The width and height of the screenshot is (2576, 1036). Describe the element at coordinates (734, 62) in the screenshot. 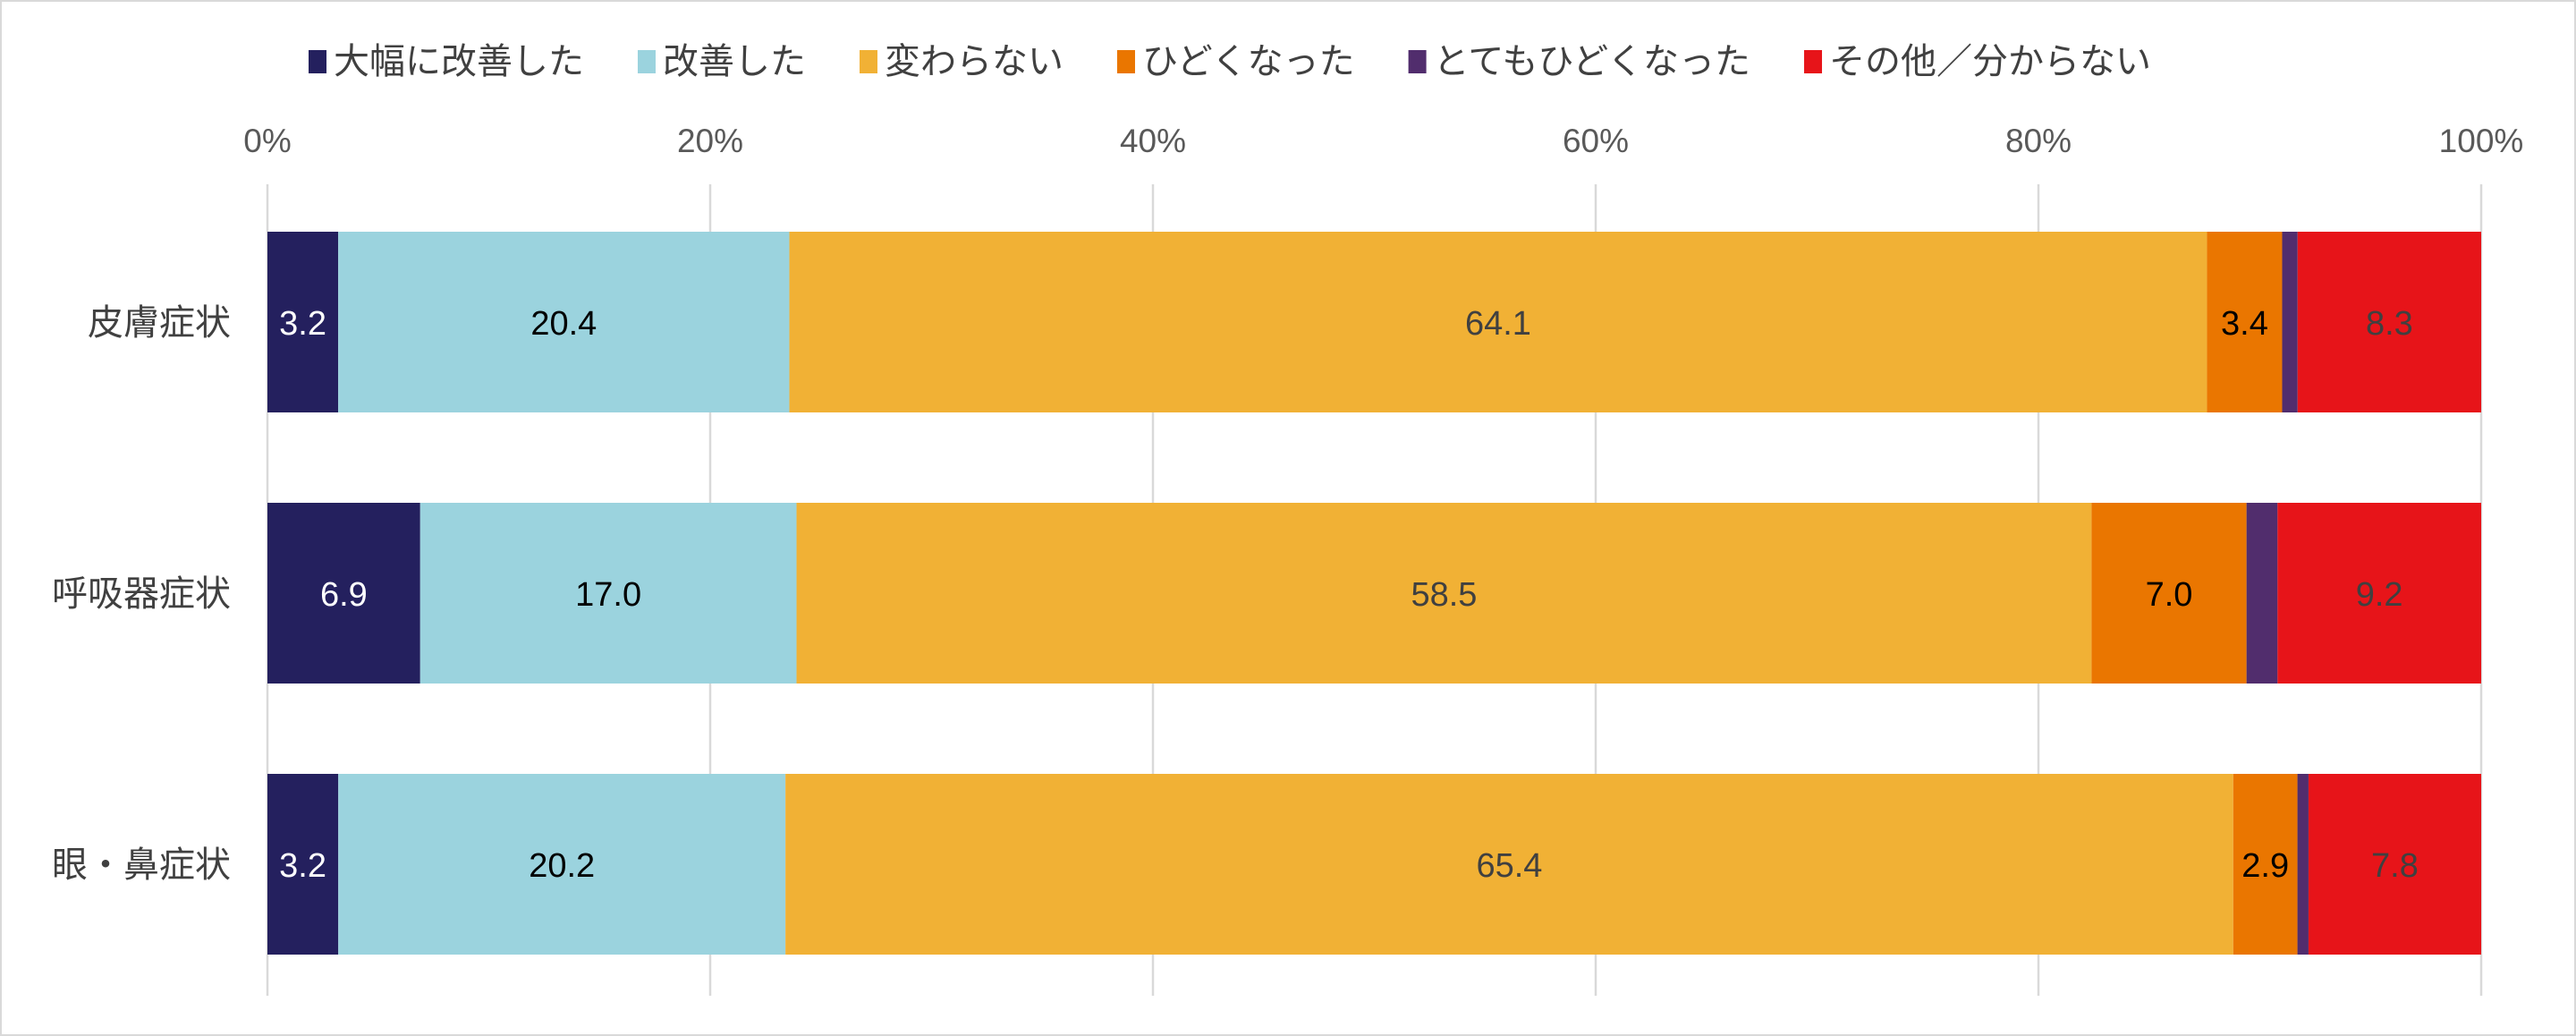

I see `legend-label: 改善した` at that location.